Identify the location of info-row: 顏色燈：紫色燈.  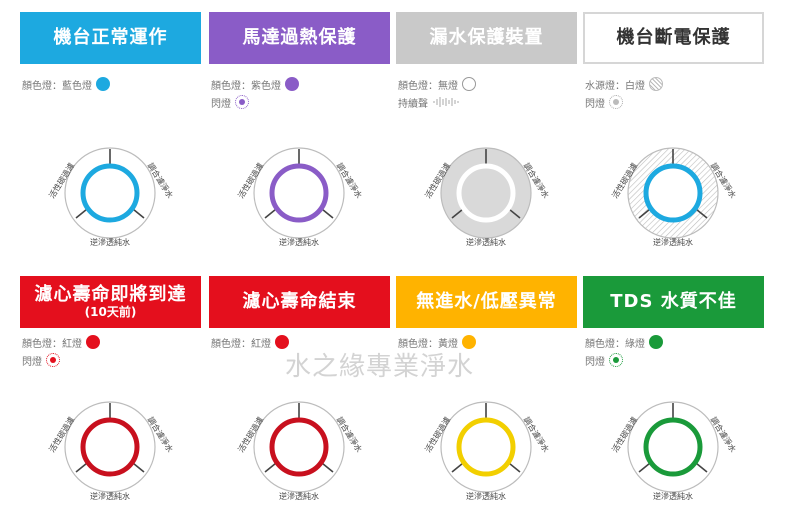
(300, 84).